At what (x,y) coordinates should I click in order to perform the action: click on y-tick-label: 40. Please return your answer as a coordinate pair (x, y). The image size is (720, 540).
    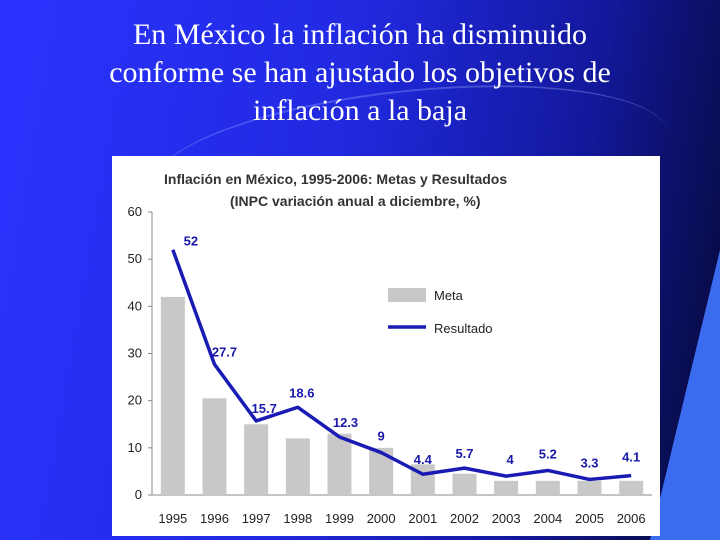
    Looking at the image, I should click on (135, 305).